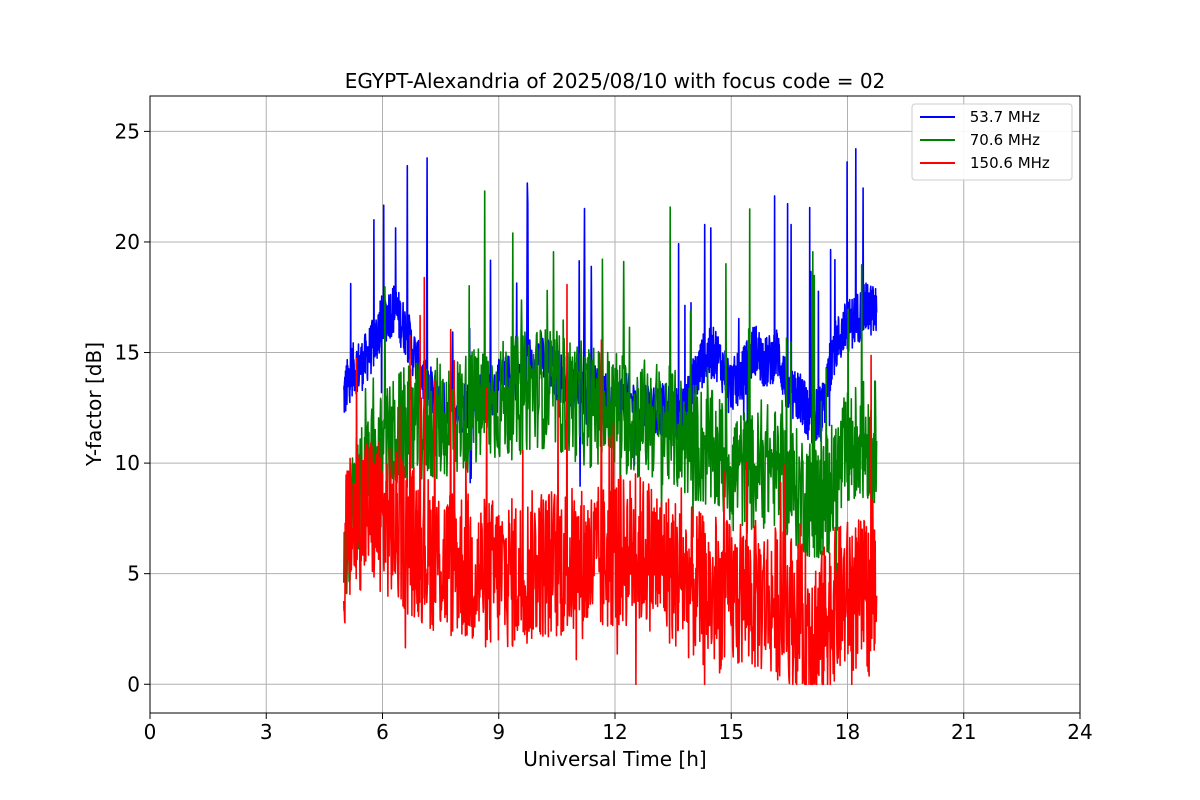 The width and height of the screenshot is (1200, 800). I want to click on x-tick-label: 0, so click(150, 732).